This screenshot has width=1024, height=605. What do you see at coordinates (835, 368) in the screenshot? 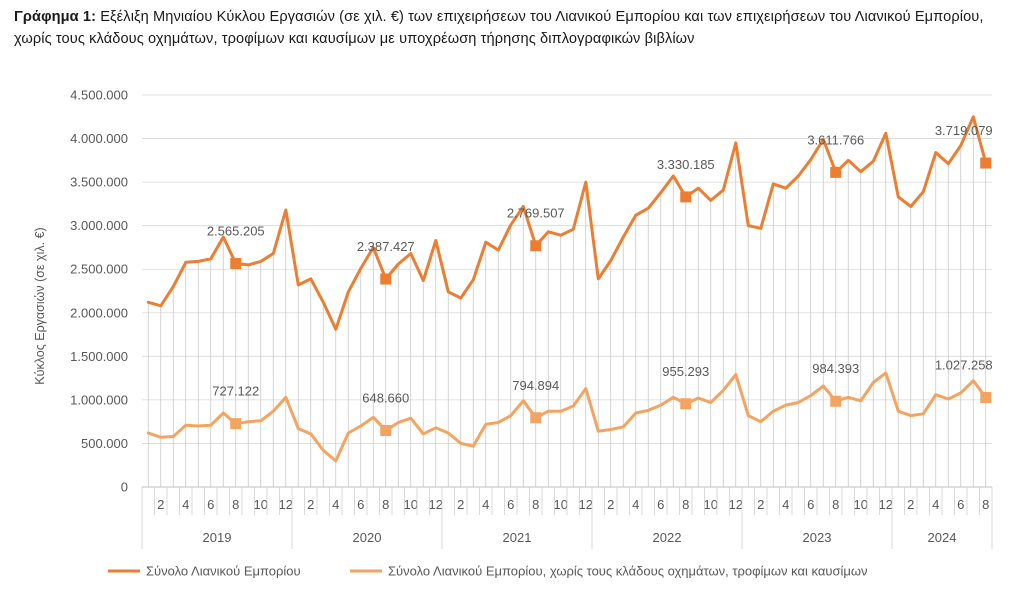
I see `data-label: 984.393` at bounding box center [835, 368].